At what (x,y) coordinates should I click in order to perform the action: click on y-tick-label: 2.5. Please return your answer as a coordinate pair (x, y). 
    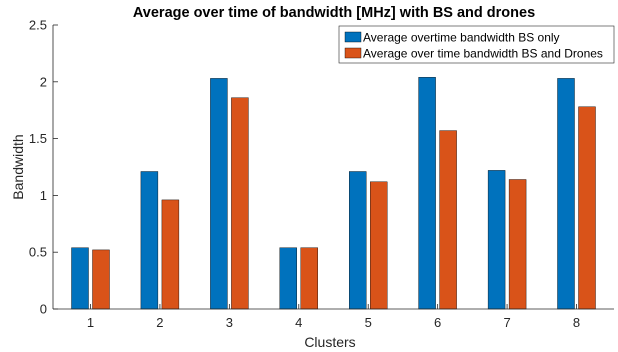
    Looking at the image, I should click on (38, 25).